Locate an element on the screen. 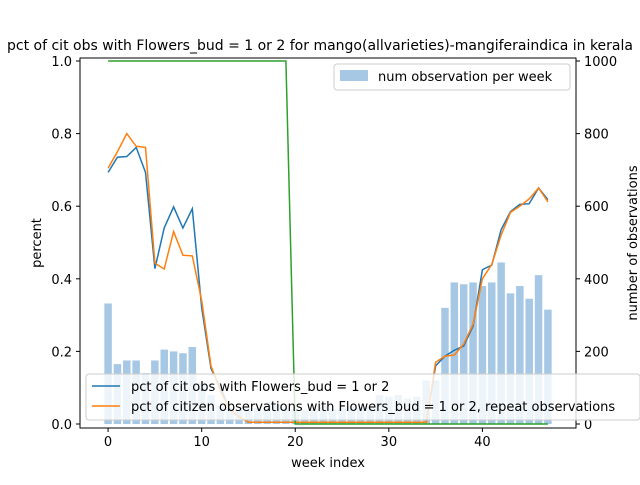 The image size is (640, 485). y-right-tick-label: 200 is located at coordinates (596, 352).